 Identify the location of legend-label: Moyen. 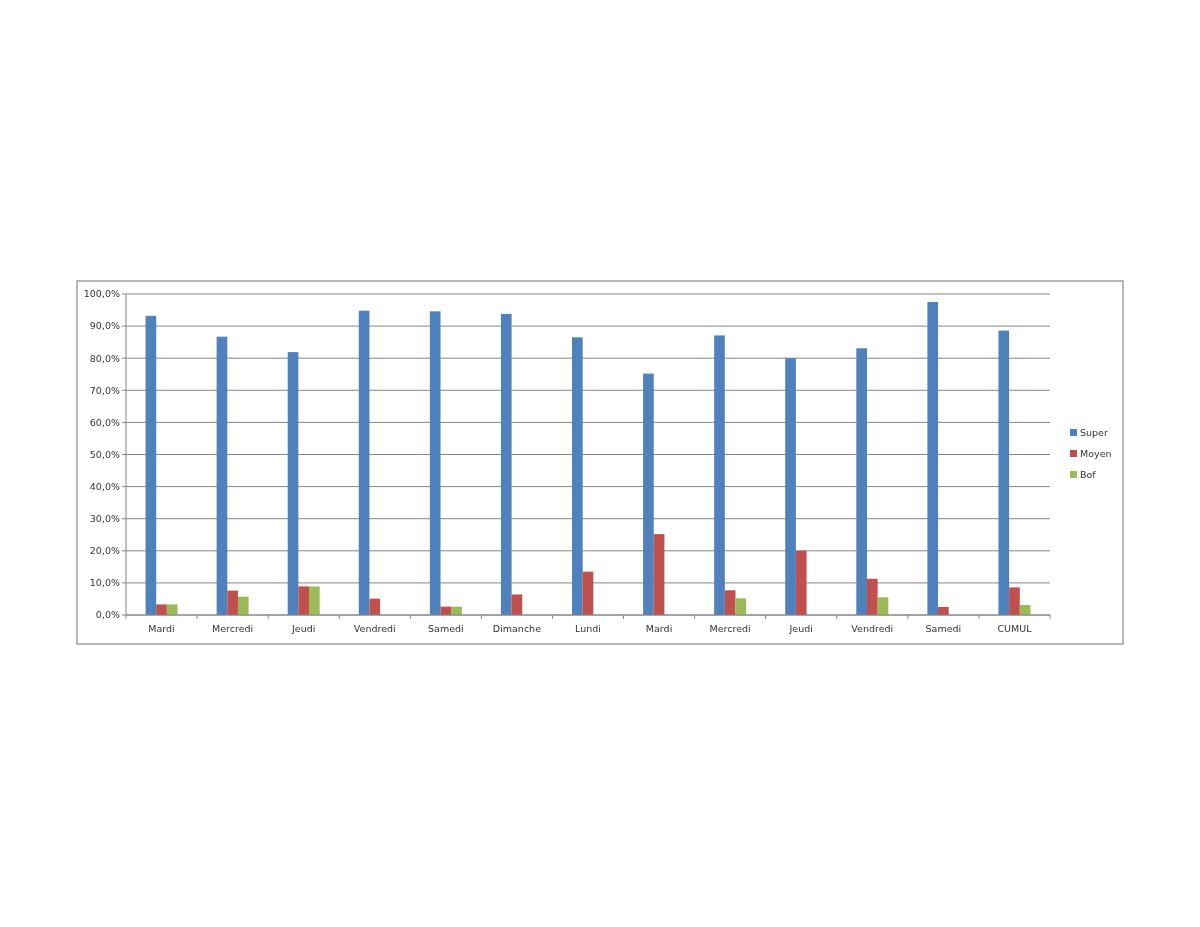
(1096, 454).